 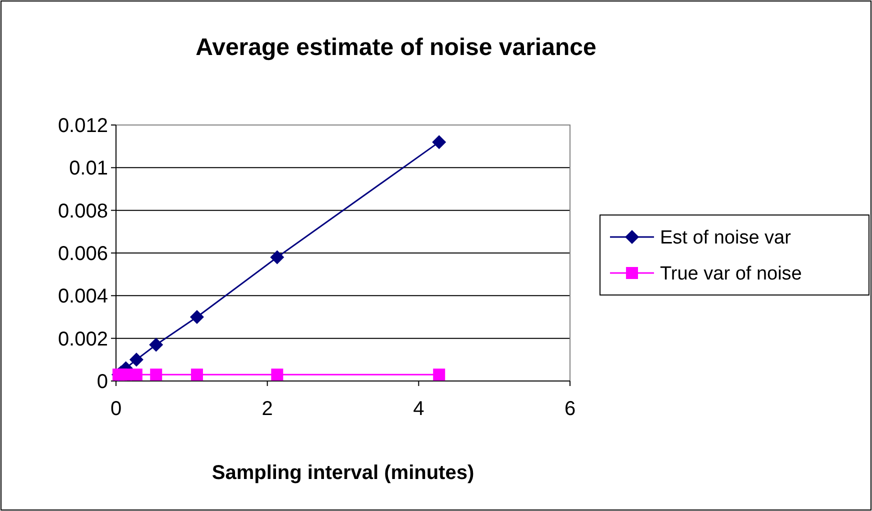 What do you see at coordinates (83, 126) in the screenshot?
I see `y-tick-label: 0.012` at bounding box center [83, 126].